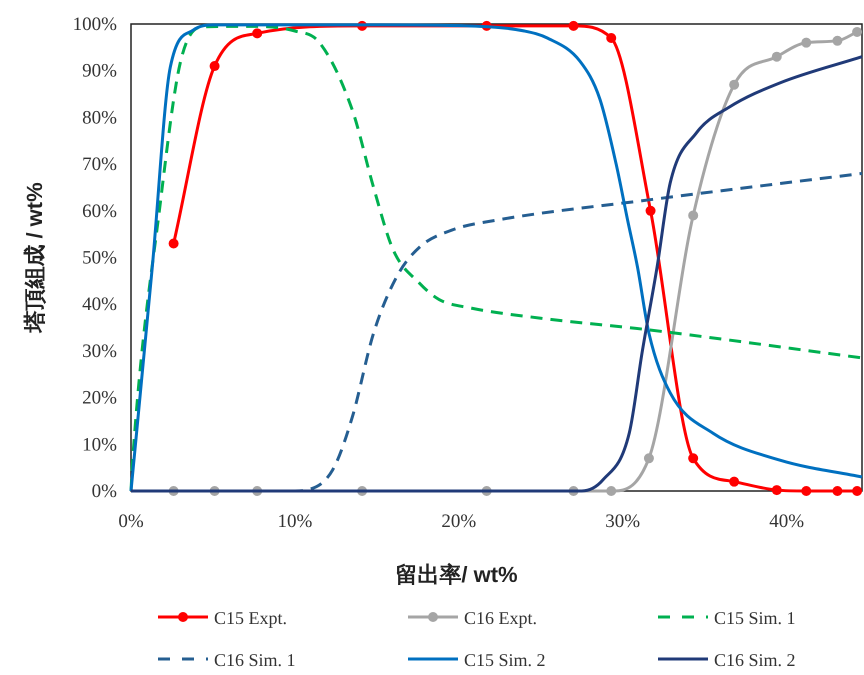  I want to click on y-tick-label: 60%, so click(100, 211).